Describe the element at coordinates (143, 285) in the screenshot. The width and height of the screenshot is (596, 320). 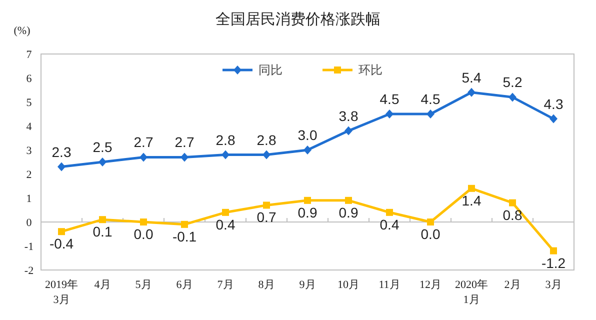
I see `x-tick-label: 5月` at that location.